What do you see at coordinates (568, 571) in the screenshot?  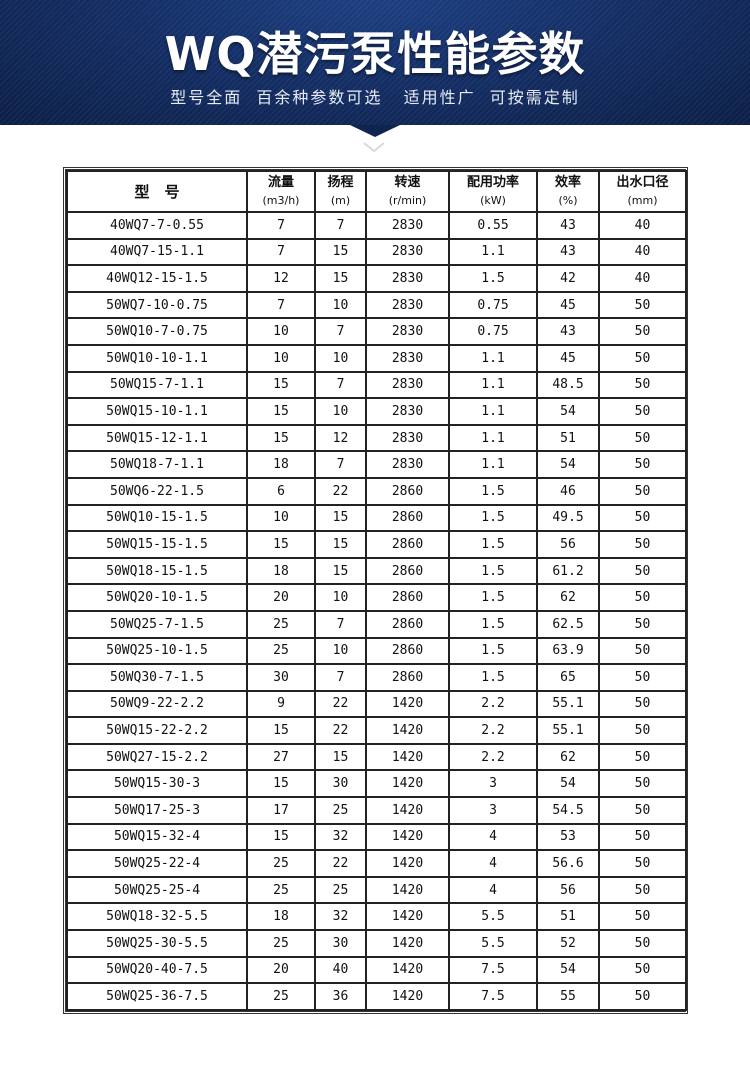 I see `table-cell: 61.2` at bounding box center [568, 571].